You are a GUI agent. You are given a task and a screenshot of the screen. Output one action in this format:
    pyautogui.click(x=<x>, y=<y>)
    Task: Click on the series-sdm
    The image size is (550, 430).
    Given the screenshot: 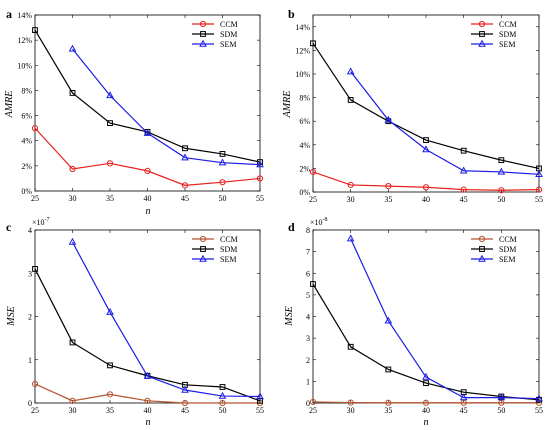 What is the action you would take?
    pyautogui.click(x=426, y=342)
    